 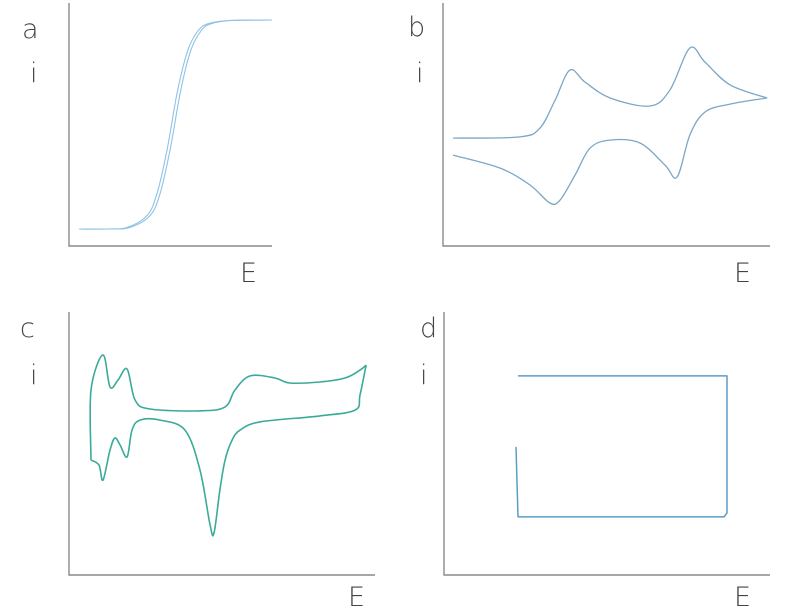 I want to click on panel-label: c, so click(x=27, y=328).